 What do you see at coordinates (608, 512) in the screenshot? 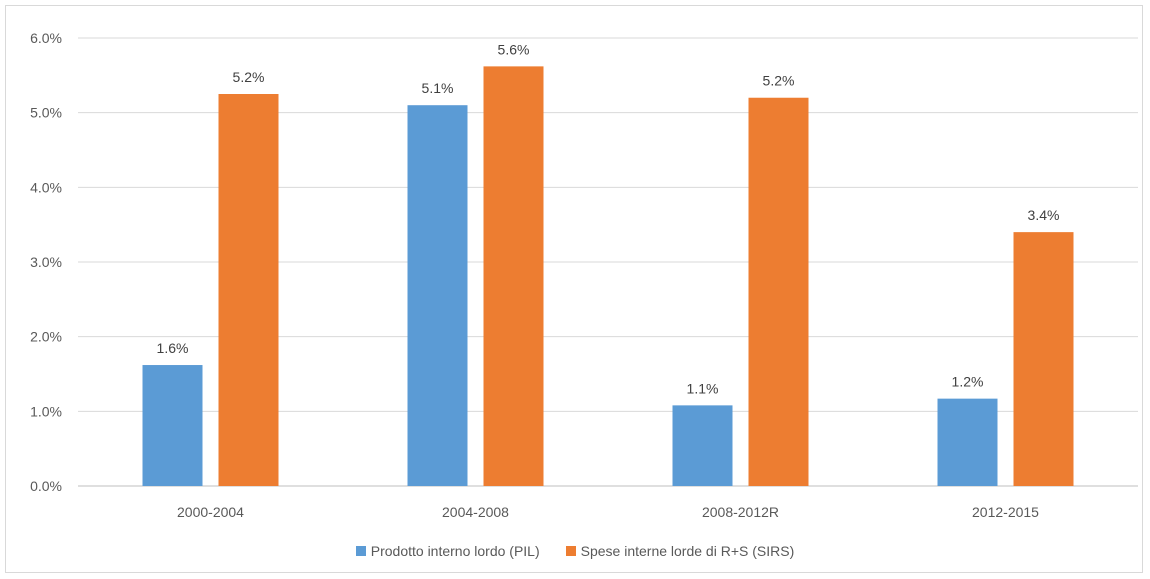
I see `x-axis-tick-labels: 2000-2004 2004-2008 2008-2012R 2012-2015` at bounding box center [608, 512].